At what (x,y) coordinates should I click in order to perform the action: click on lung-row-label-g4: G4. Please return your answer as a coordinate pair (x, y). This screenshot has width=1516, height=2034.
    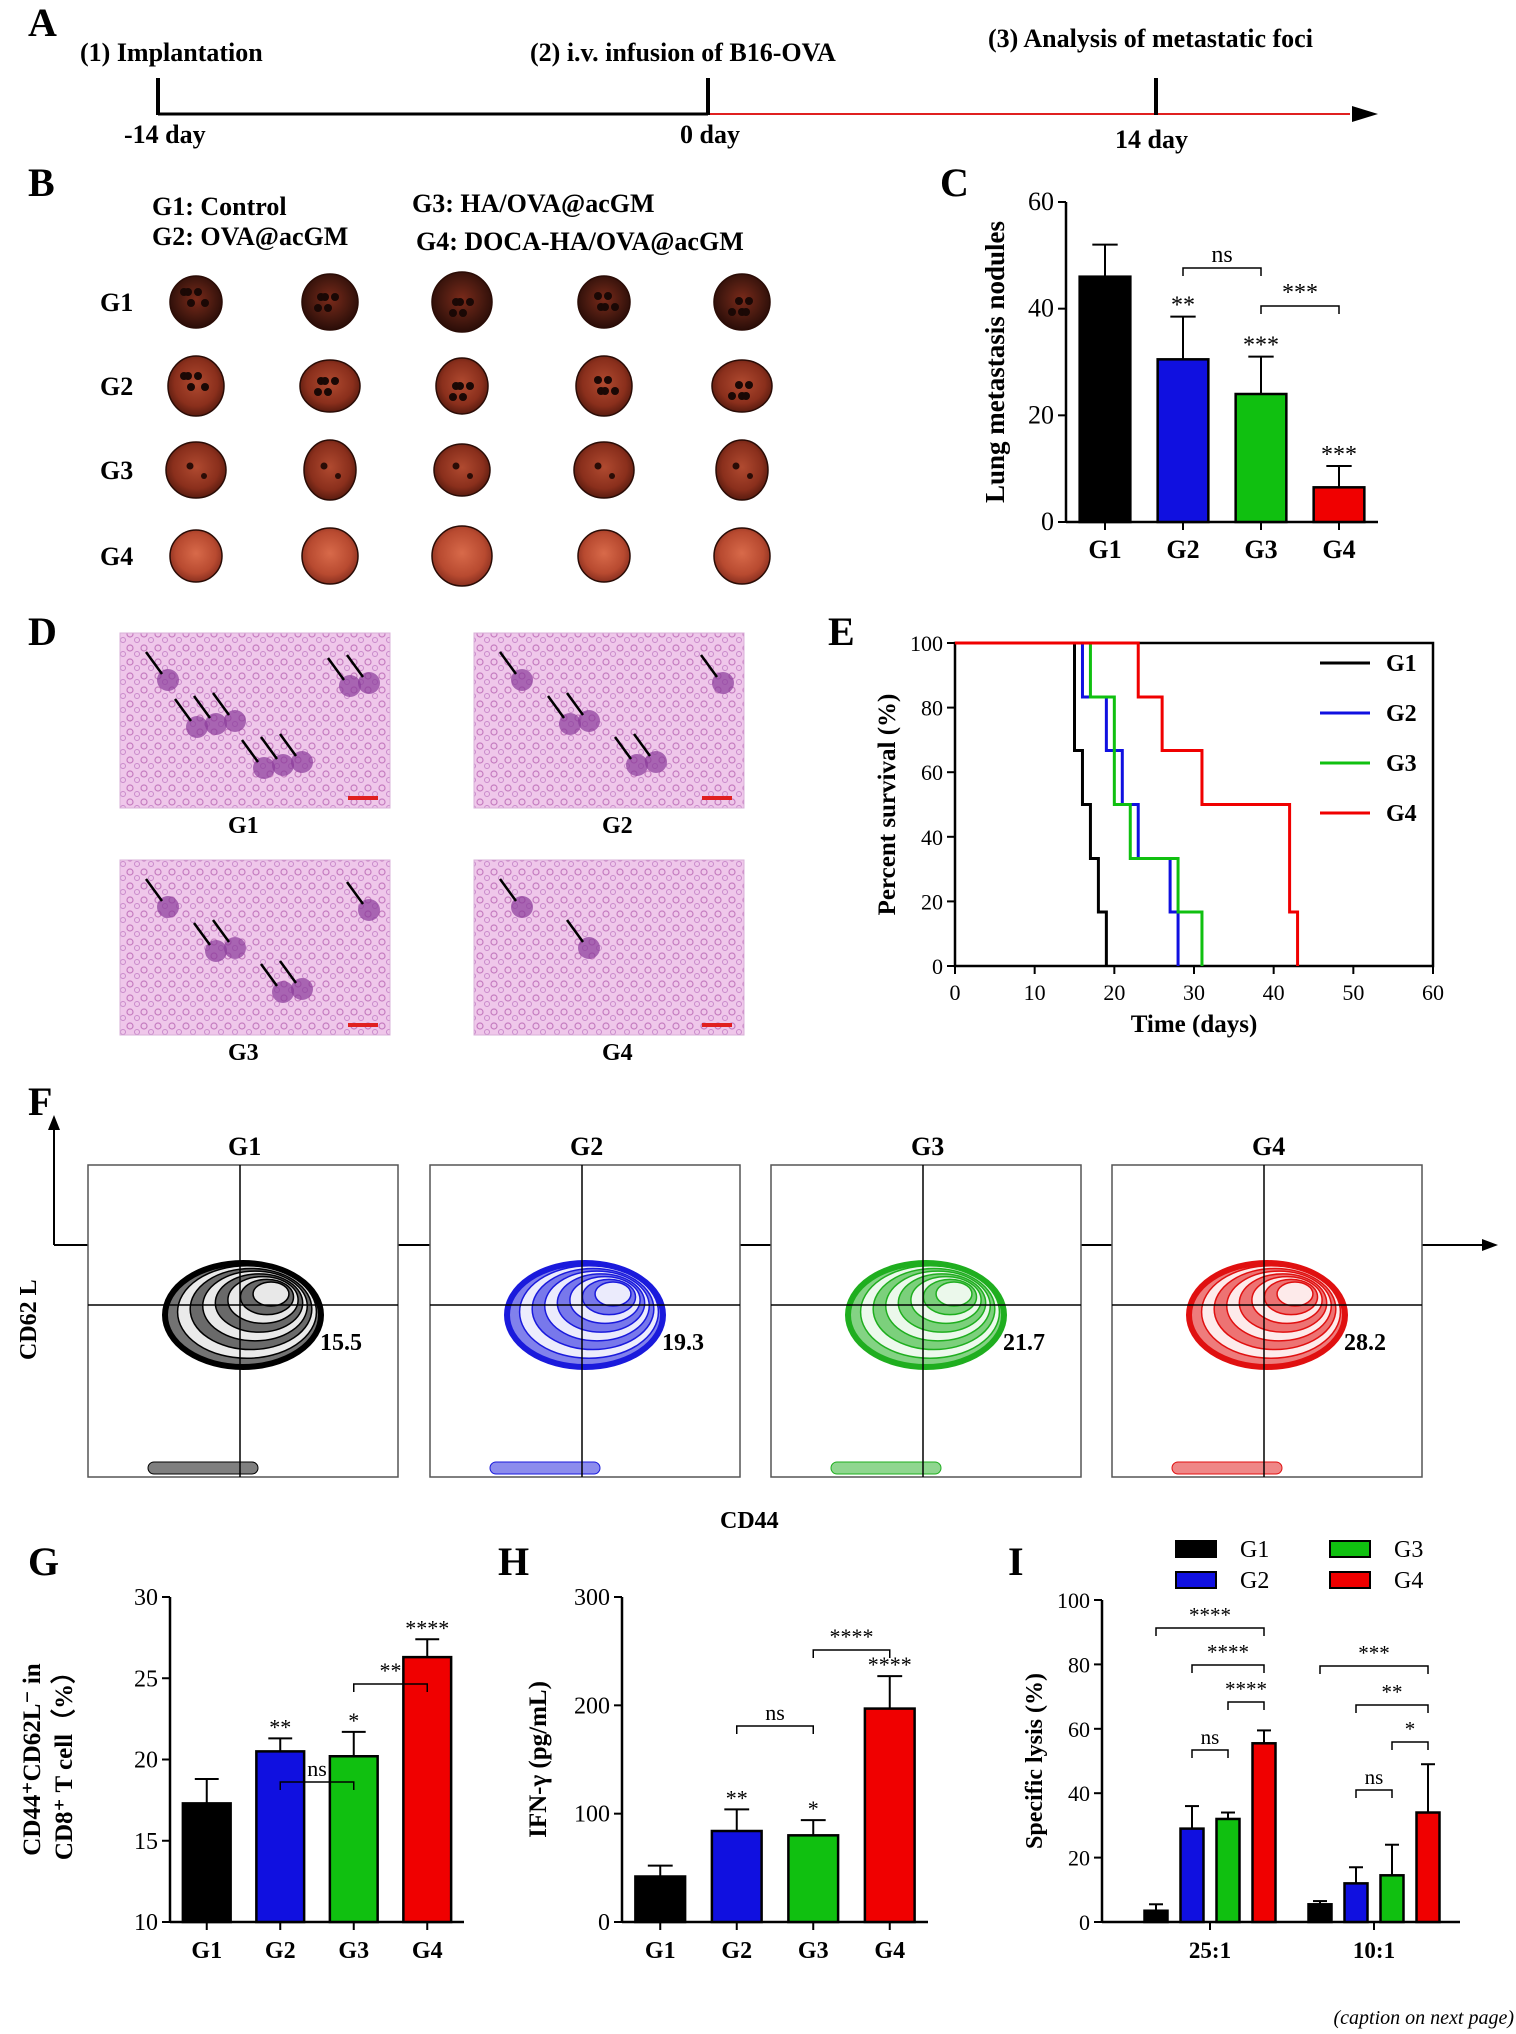
    Looking at the image, I should click on (116, 556).